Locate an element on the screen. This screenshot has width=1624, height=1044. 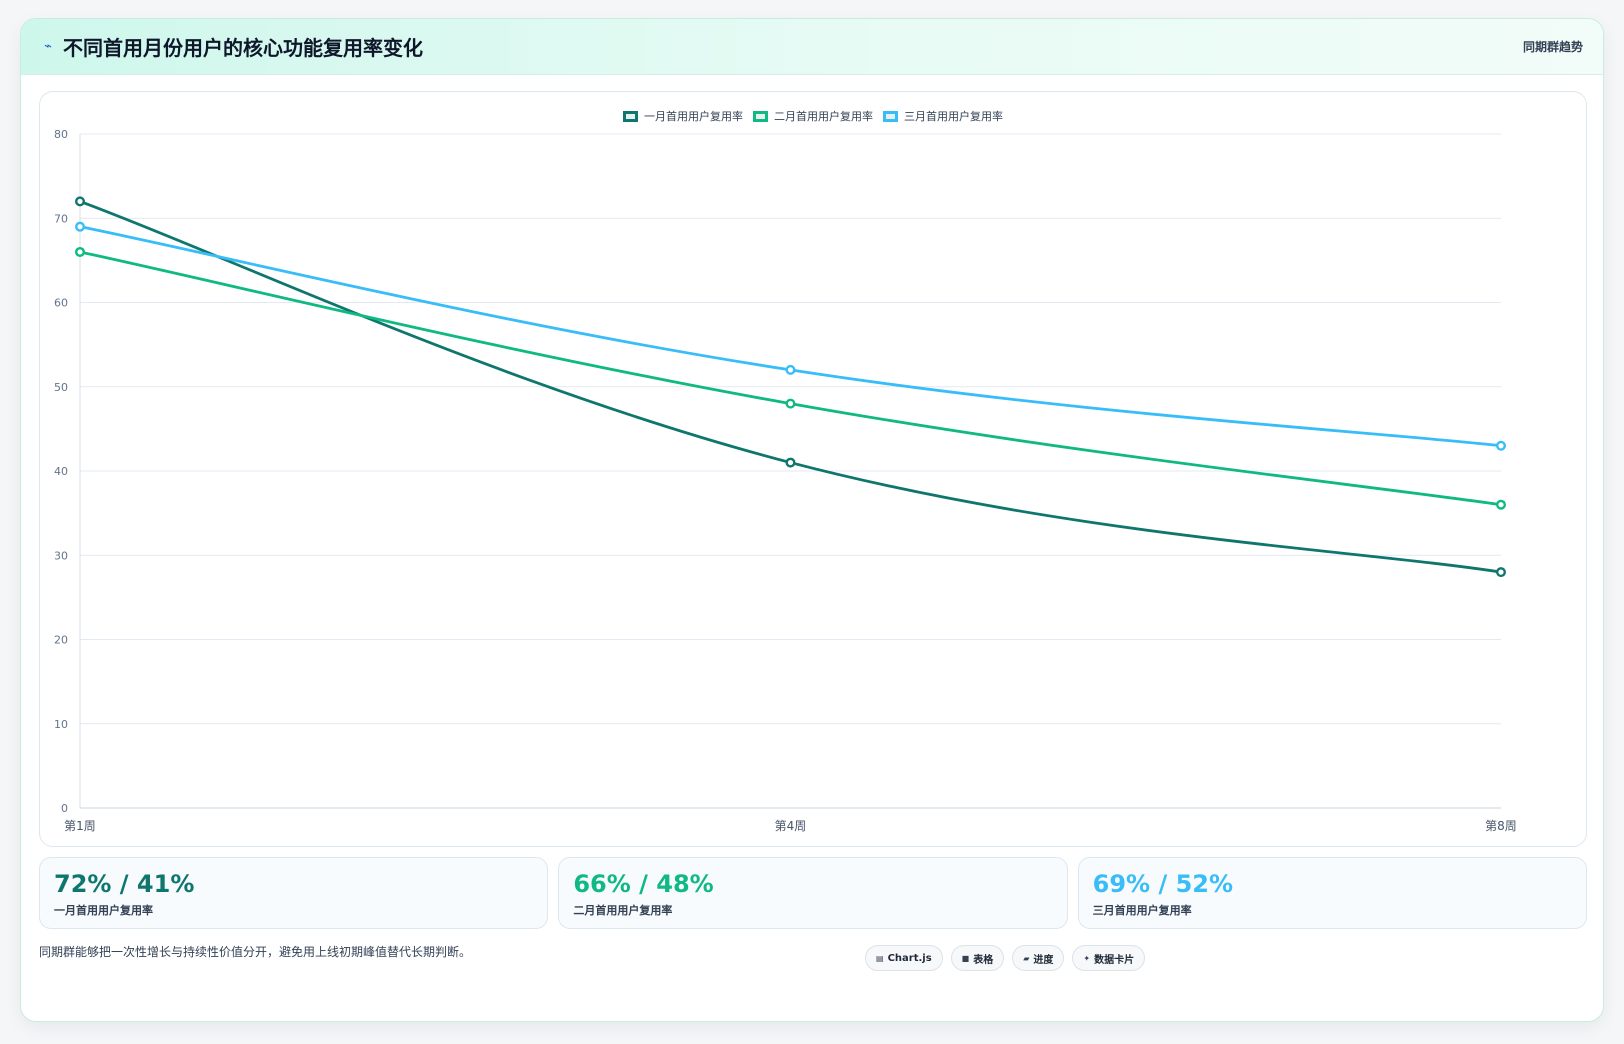
y-tick-label: 80 is located at coordinates (61, 134).